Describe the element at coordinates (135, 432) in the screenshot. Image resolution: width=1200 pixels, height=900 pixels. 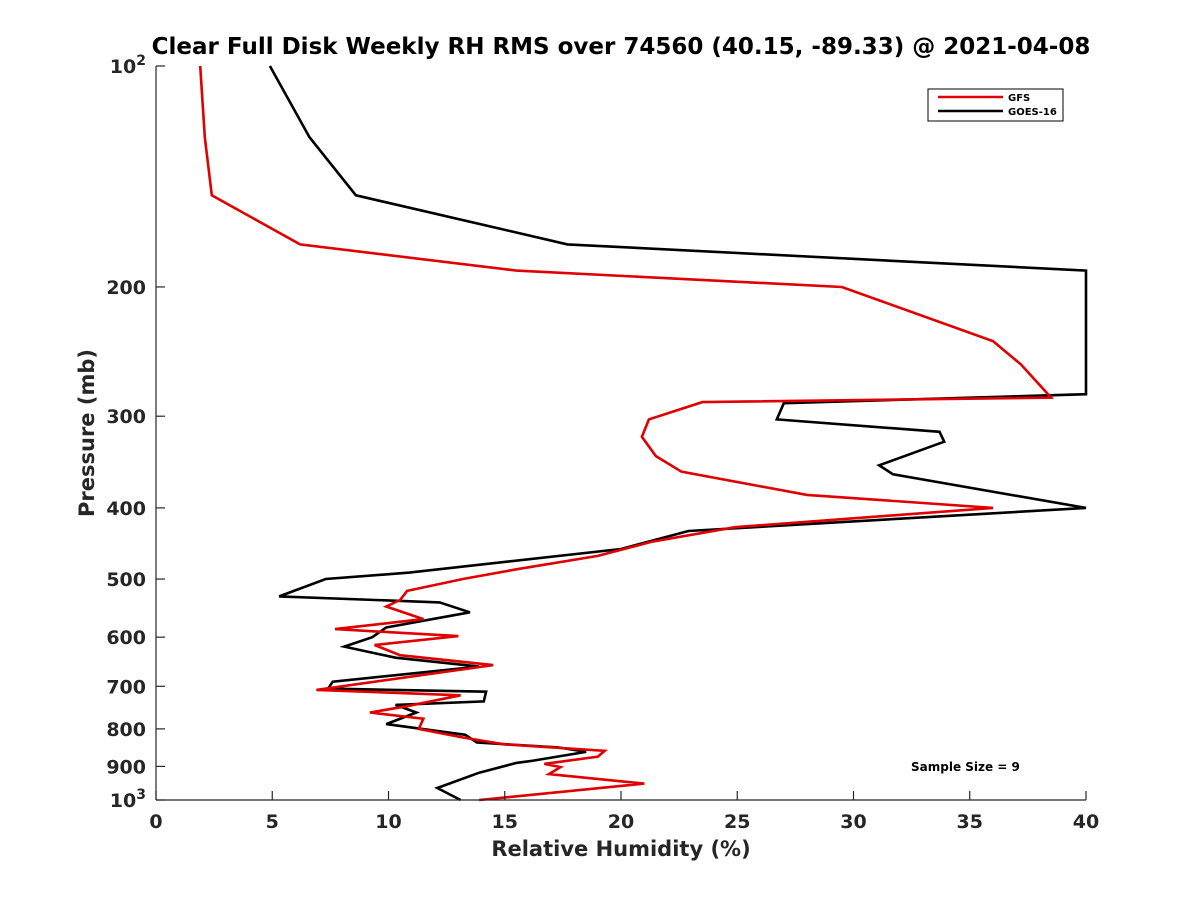
I see `y-ticks: 10² 200 300 400 500 600 700 800 900 10³` at that location.